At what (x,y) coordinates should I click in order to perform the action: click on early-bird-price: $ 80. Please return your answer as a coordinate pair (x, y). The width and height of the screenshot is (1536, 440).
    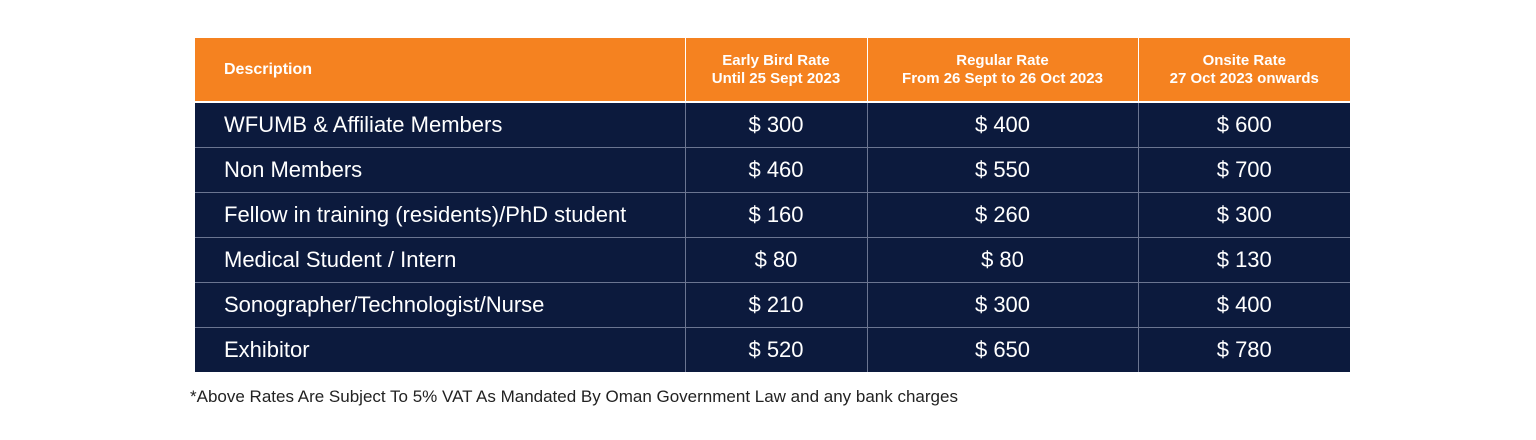
    Looking at the image, I should click on (776, 260).